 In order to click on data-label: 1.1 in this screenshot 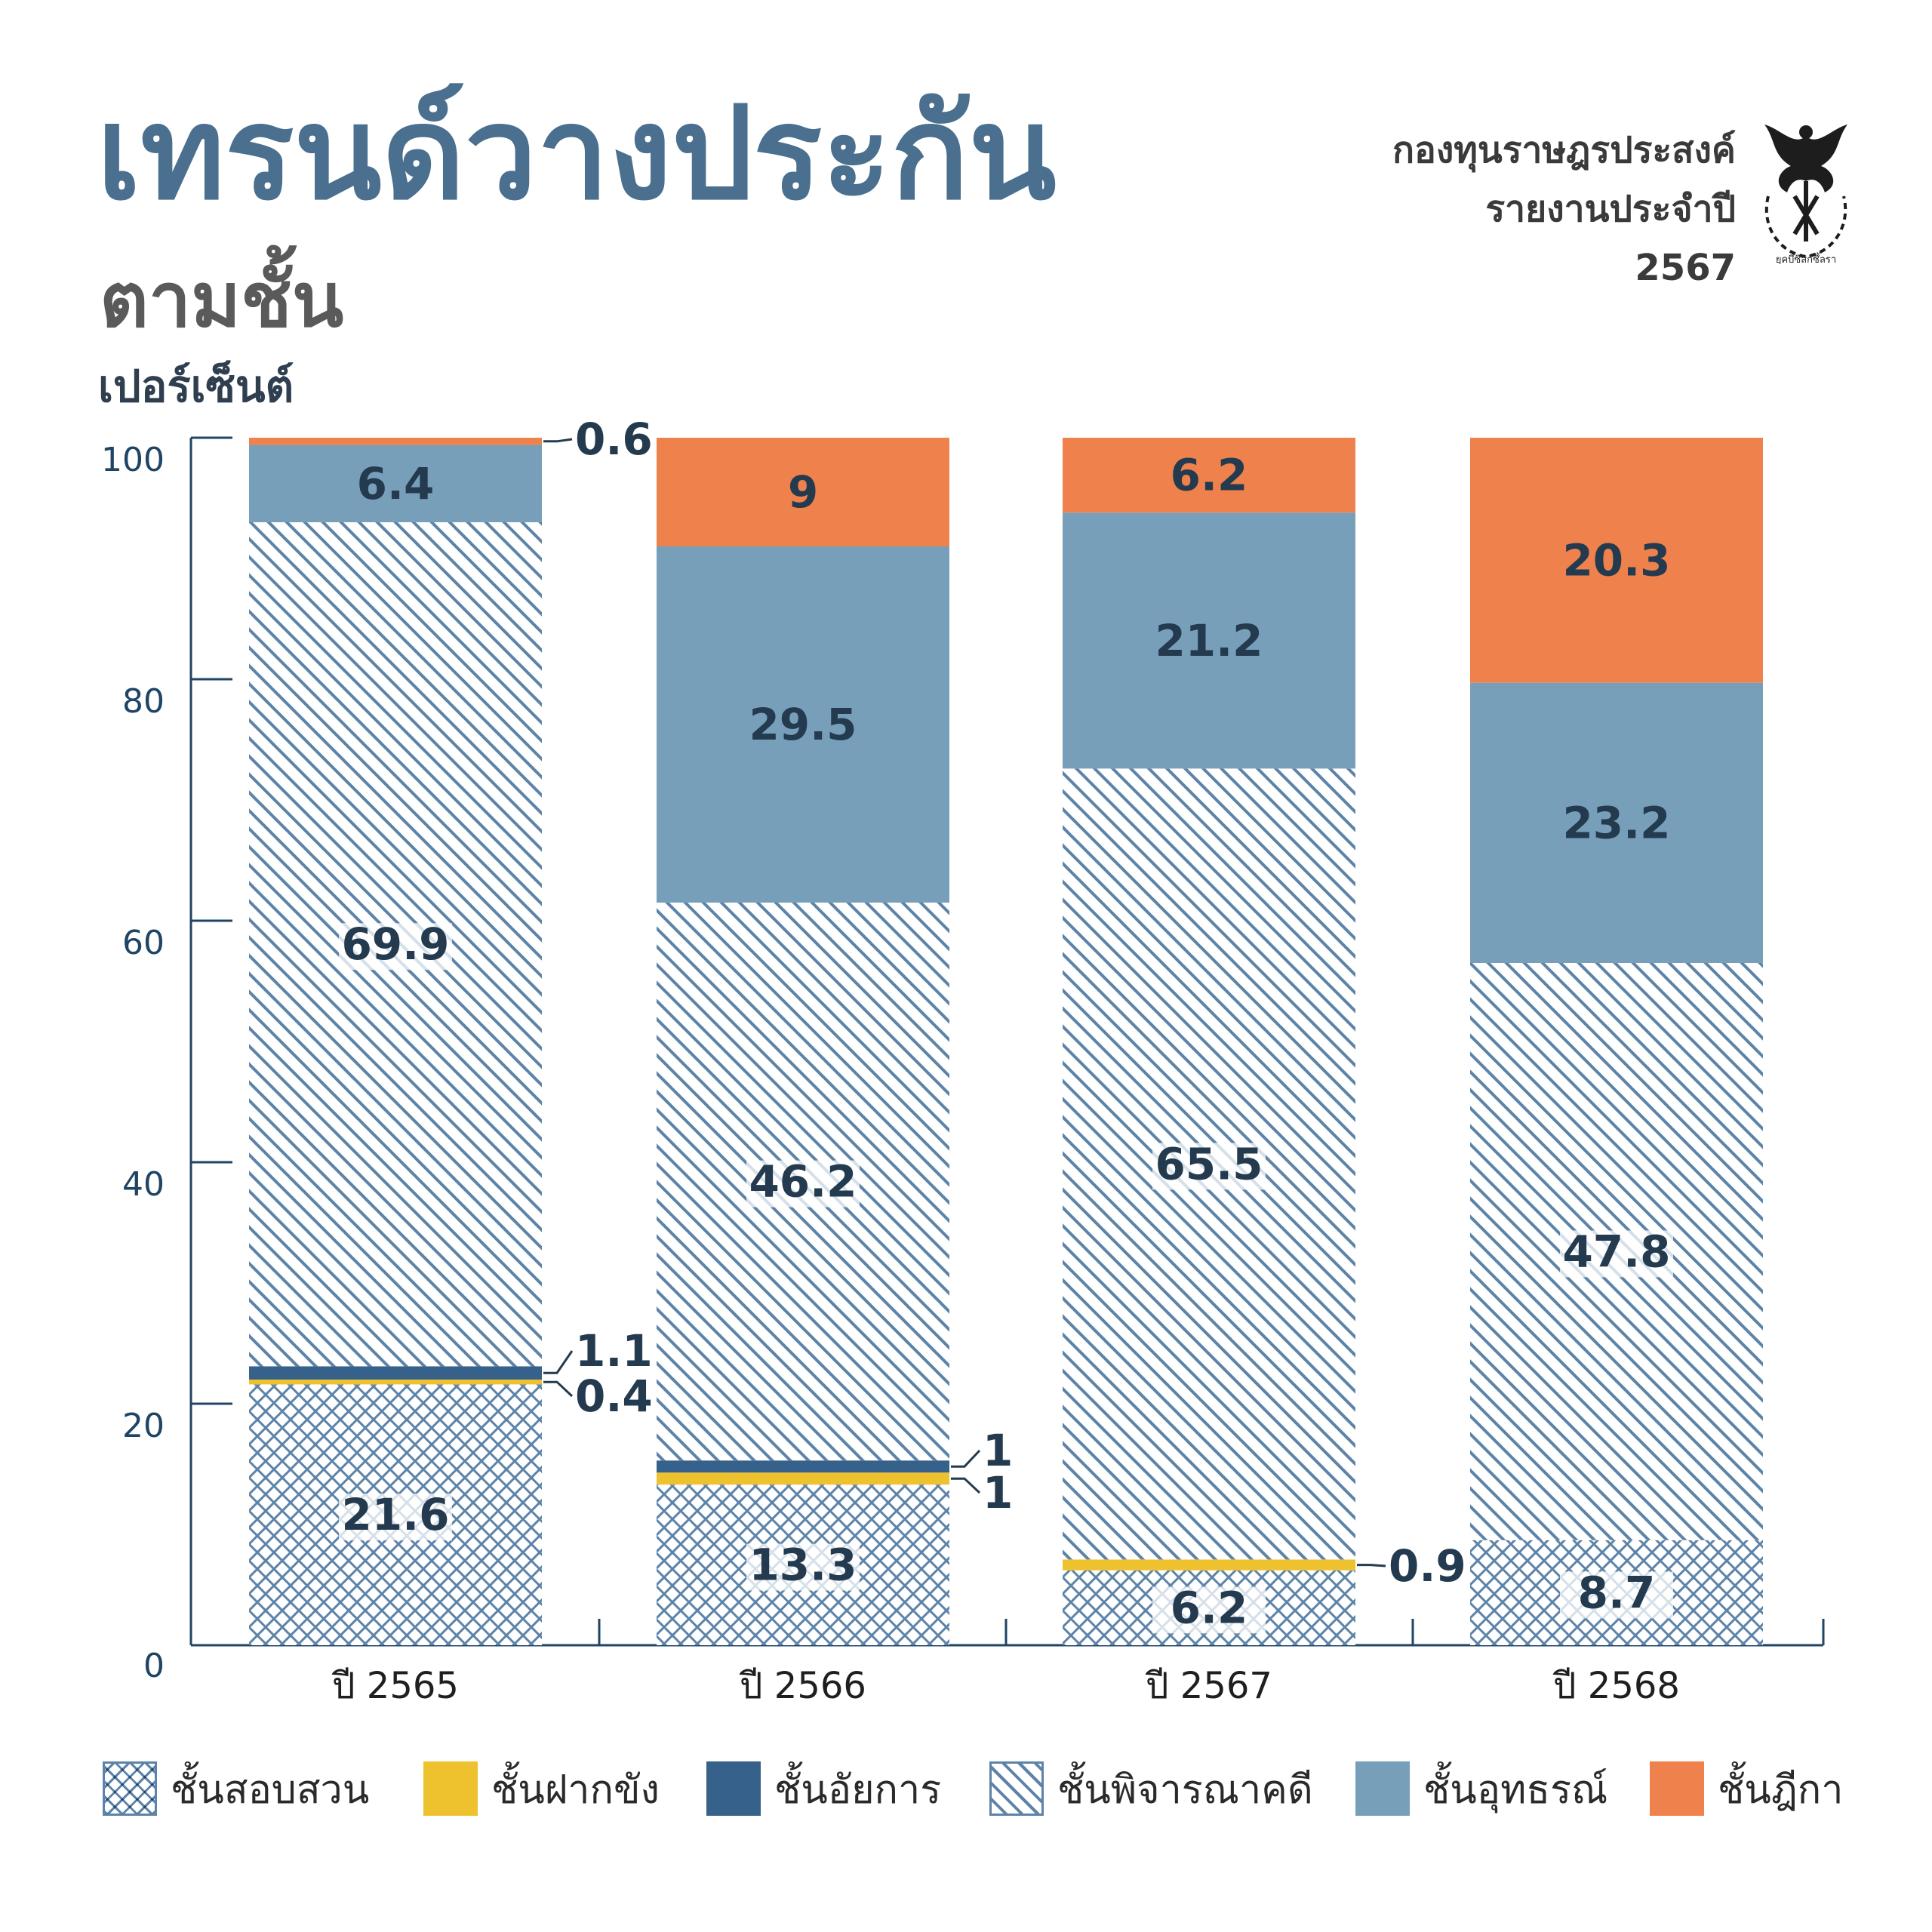, I will do `click(614, 1351)`.